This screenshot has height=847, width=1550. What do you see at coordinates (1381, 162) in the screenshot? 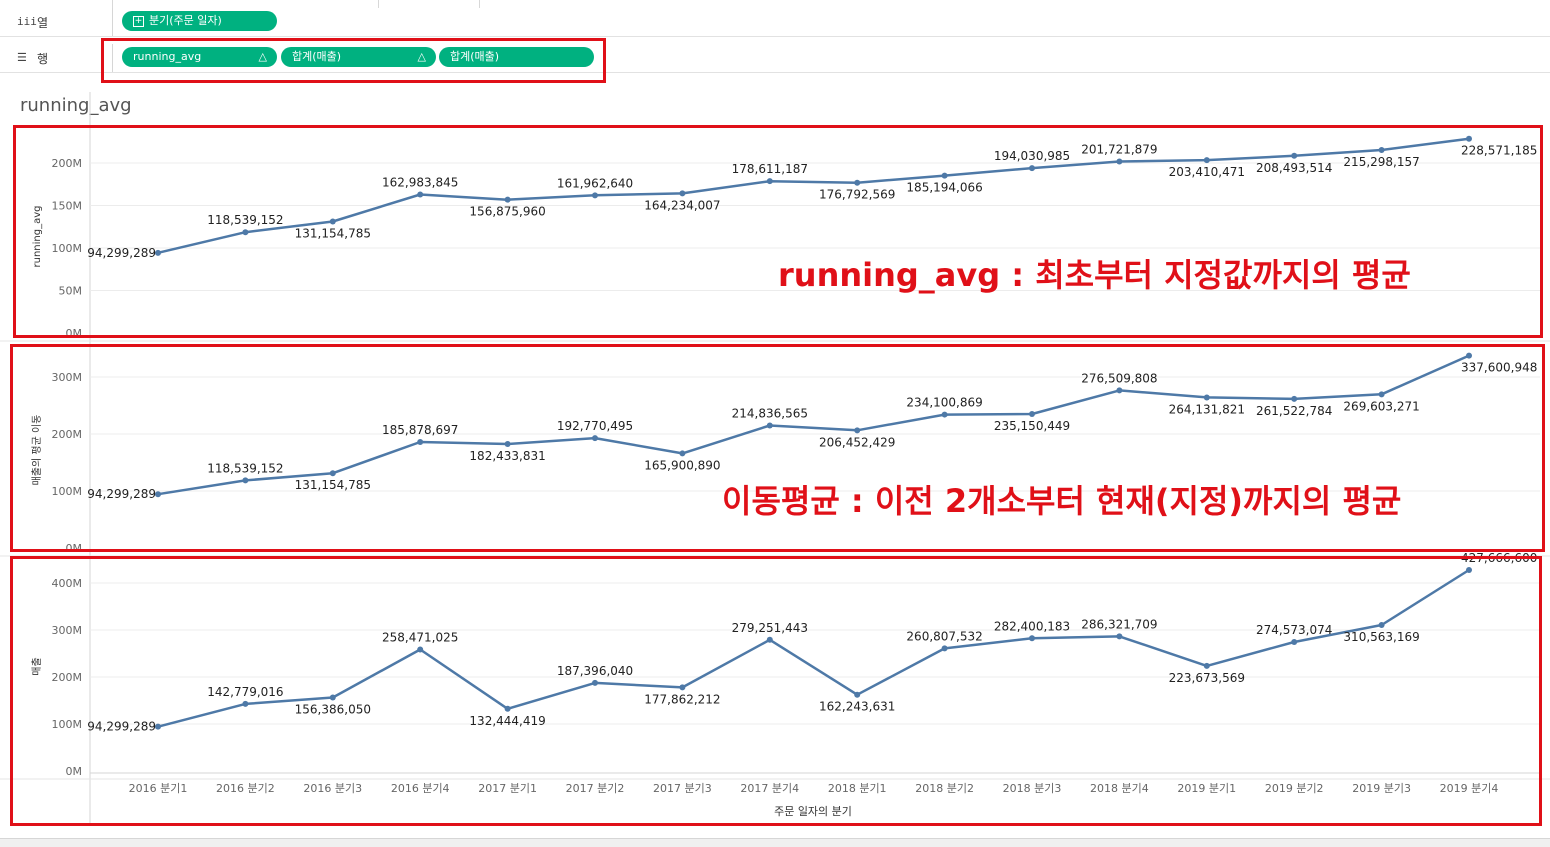
I see `data-label: 215,298,157` at bounding box center [1381, 162].